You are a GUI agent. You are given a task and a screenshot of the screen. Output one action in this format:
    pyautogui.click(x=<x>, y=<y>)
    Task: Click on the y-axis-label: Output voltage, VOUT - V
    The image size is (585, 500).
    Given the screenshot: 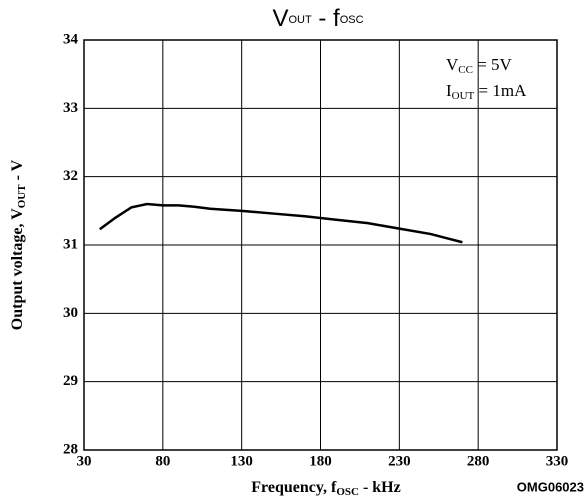 What is the action you would take?
    pyautogui.click(x=18, y=244)
    